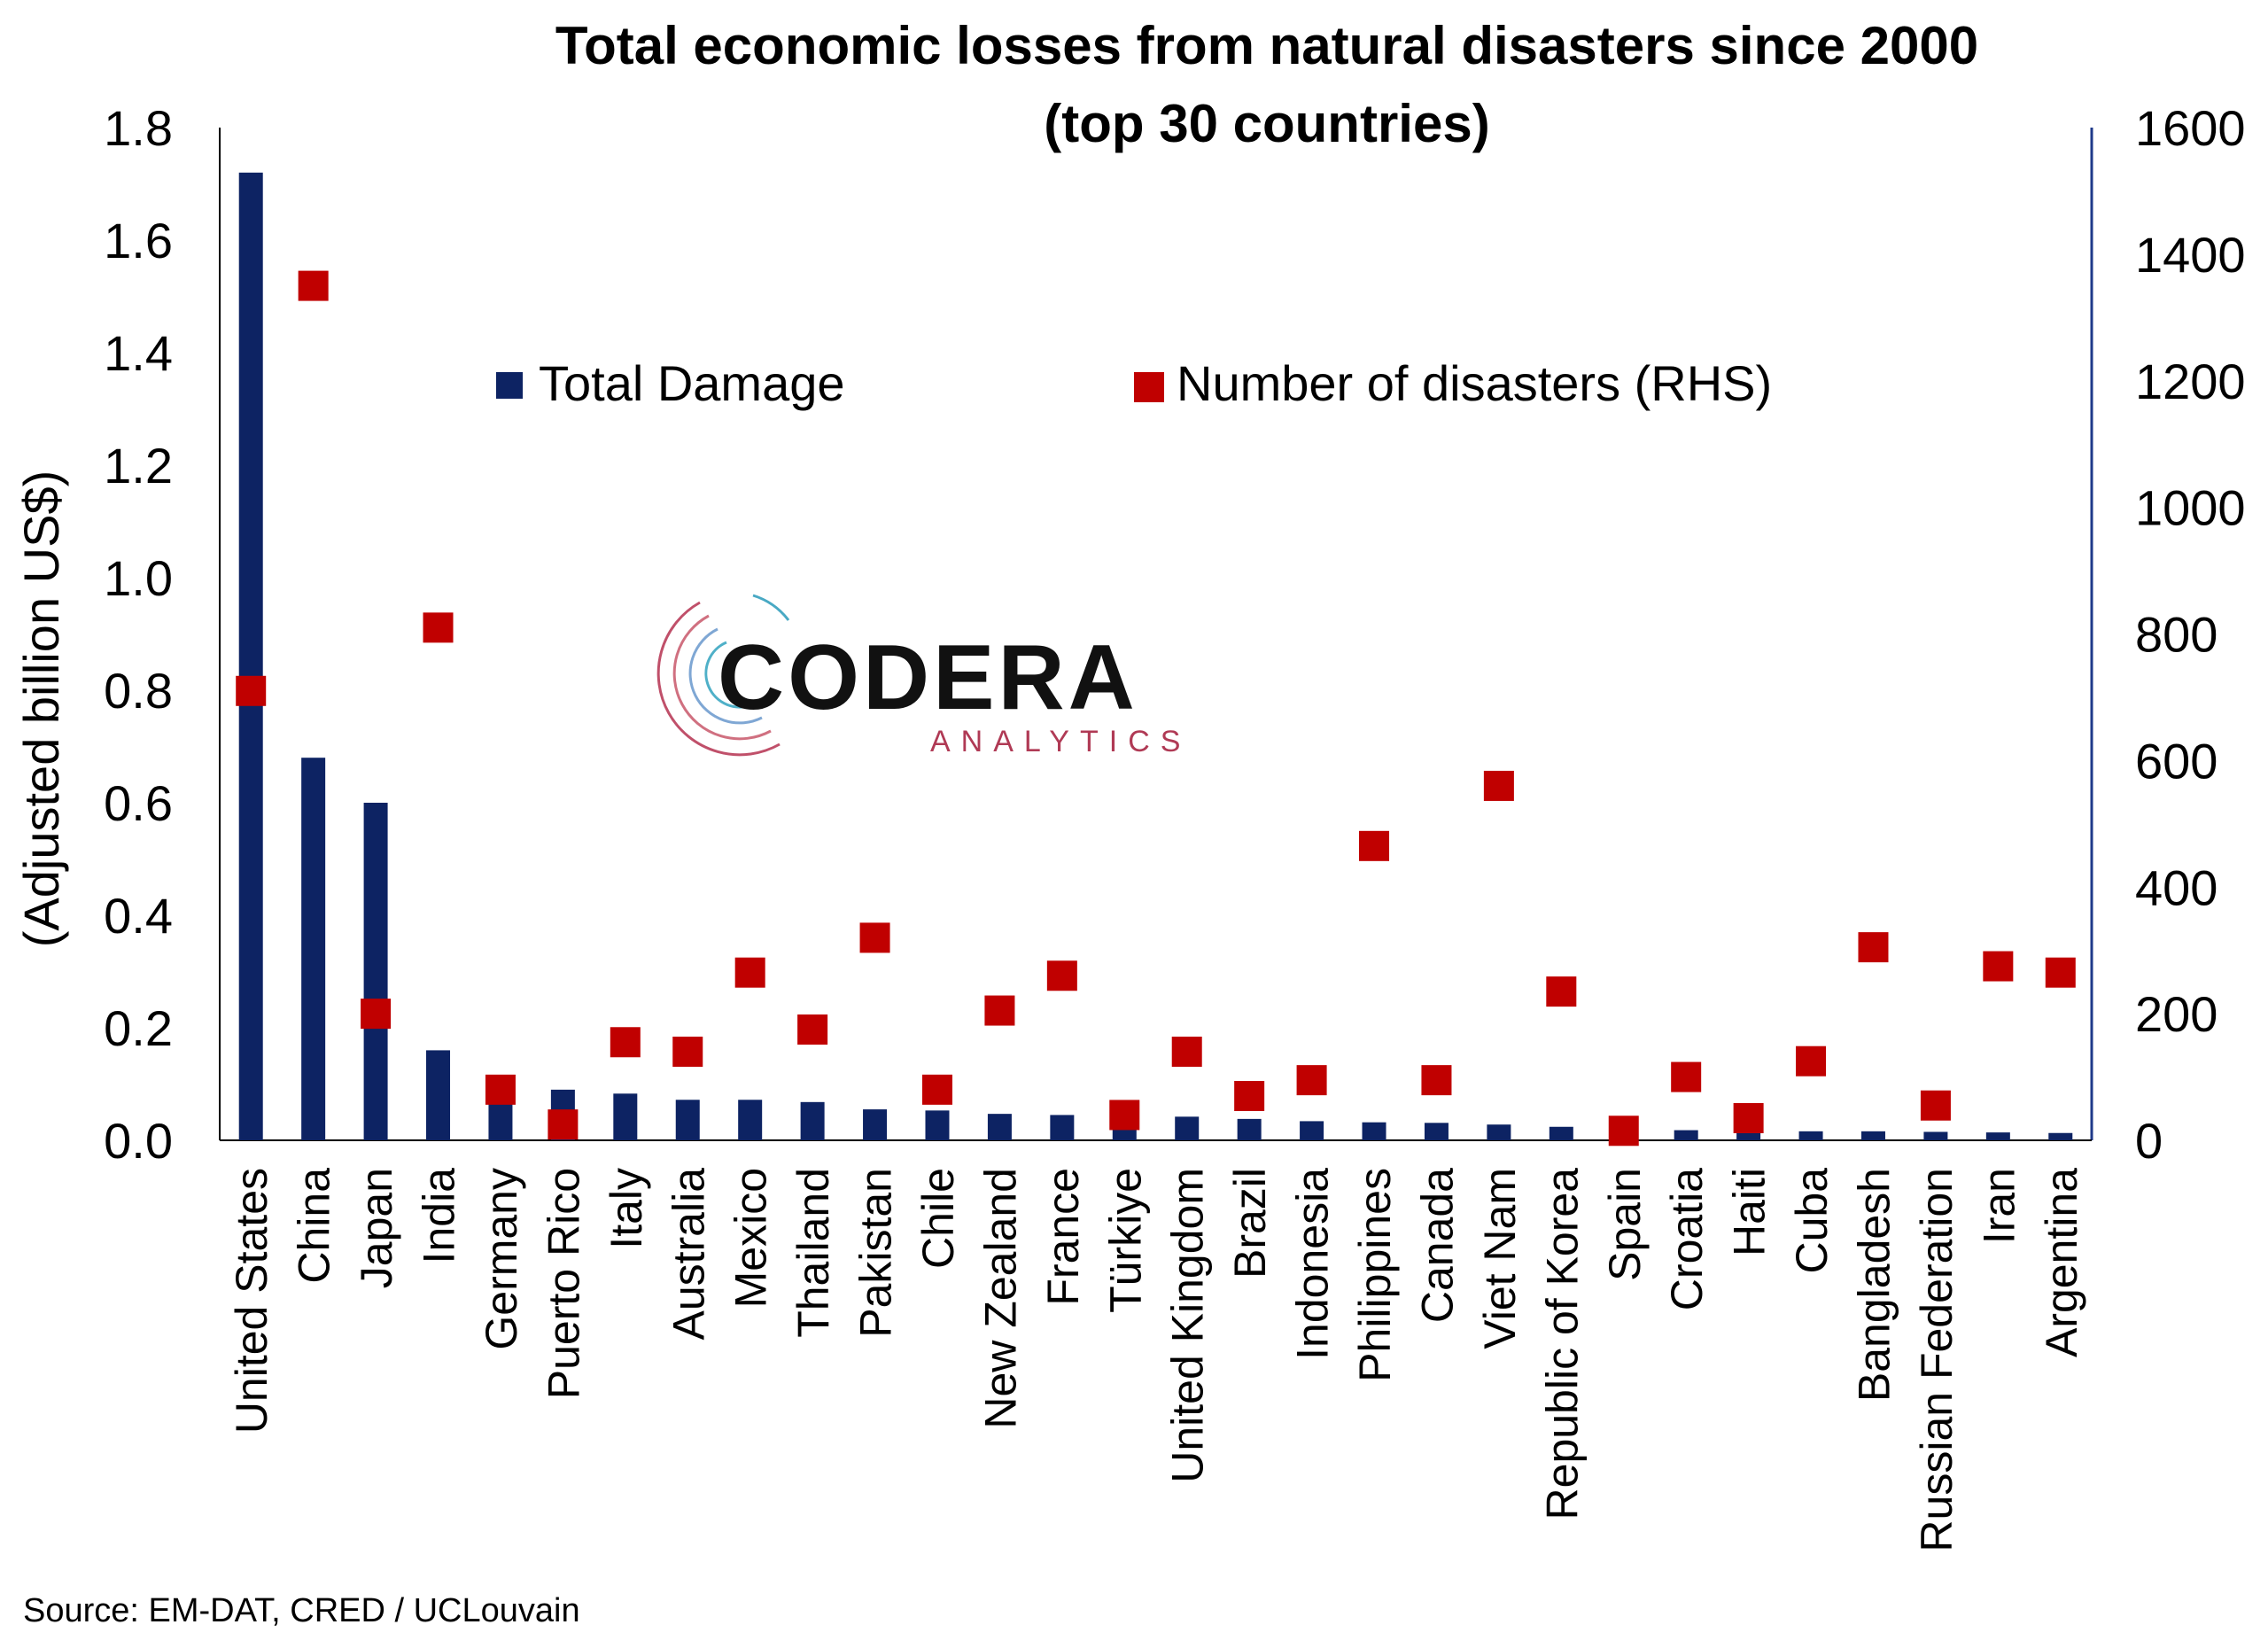 This screenshot has height=1648, width=2268. I want to click on source-note: Source: EM-DAT, CRED / UCLouvain, so click(301, 1610).